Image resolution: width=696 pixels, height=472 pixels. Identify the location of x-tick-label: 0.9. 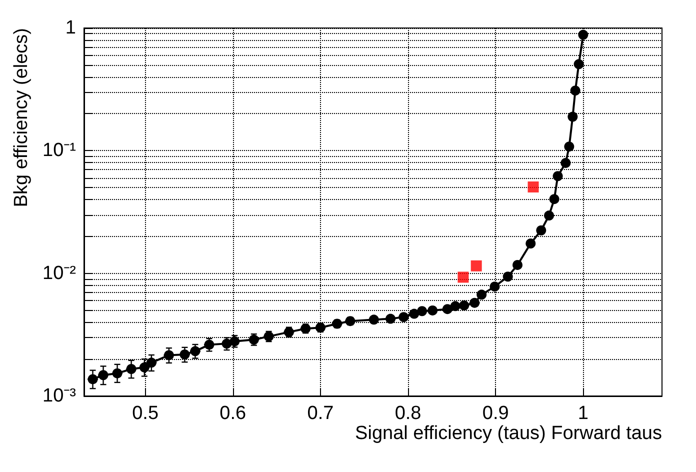
(495, 413).